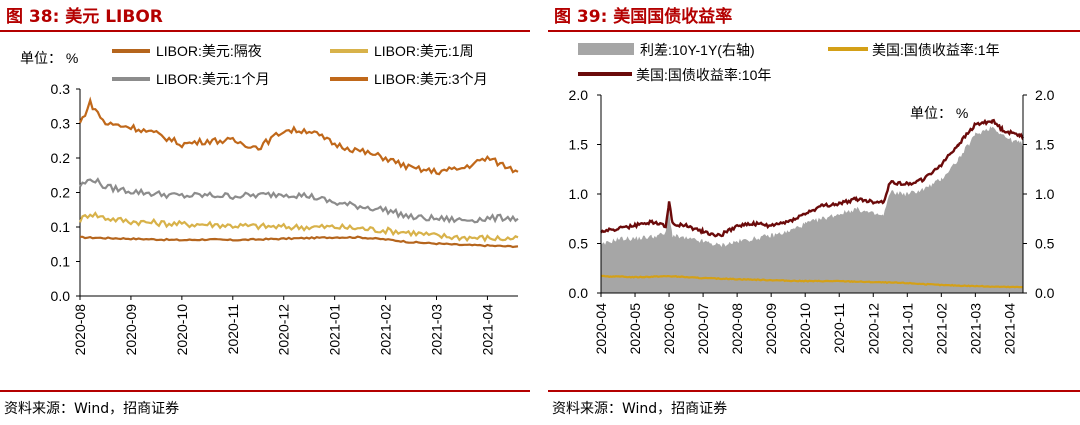 The image size is (1080, 425). What do you see at coordinates (84, 17) in the screenshot?
I see `libor-chart-title: 图 38: 美元 LIBOR` at bounding box center [84, 17].